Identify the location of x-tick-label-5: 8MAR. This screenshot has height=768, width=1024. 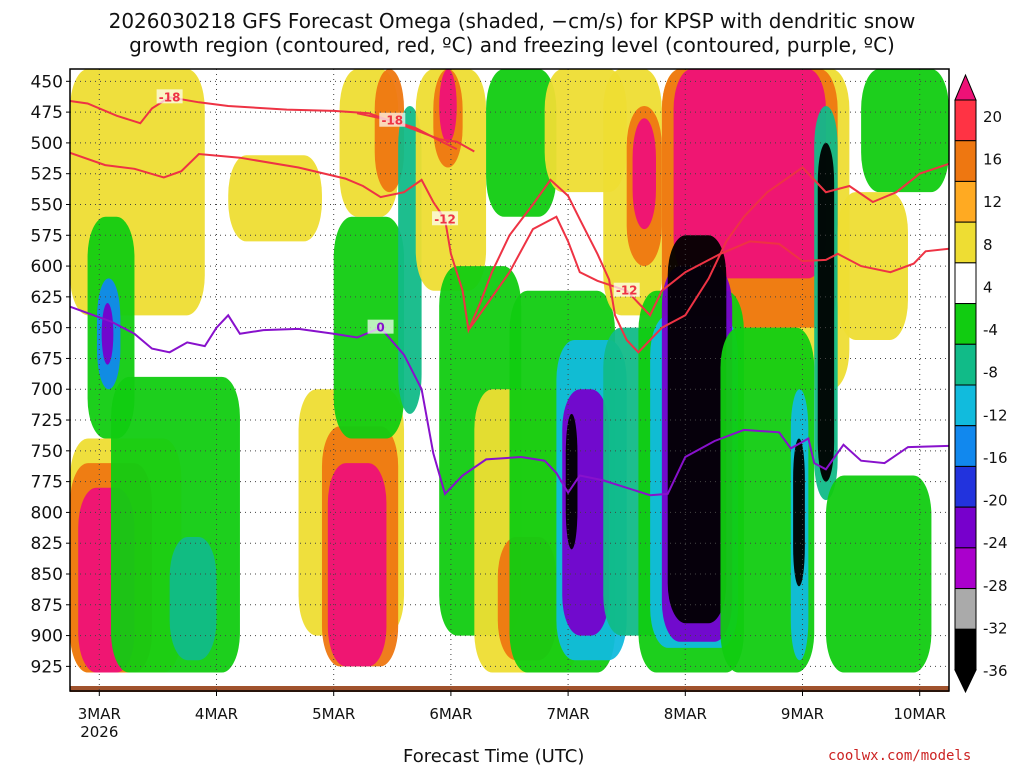
(685, 714).